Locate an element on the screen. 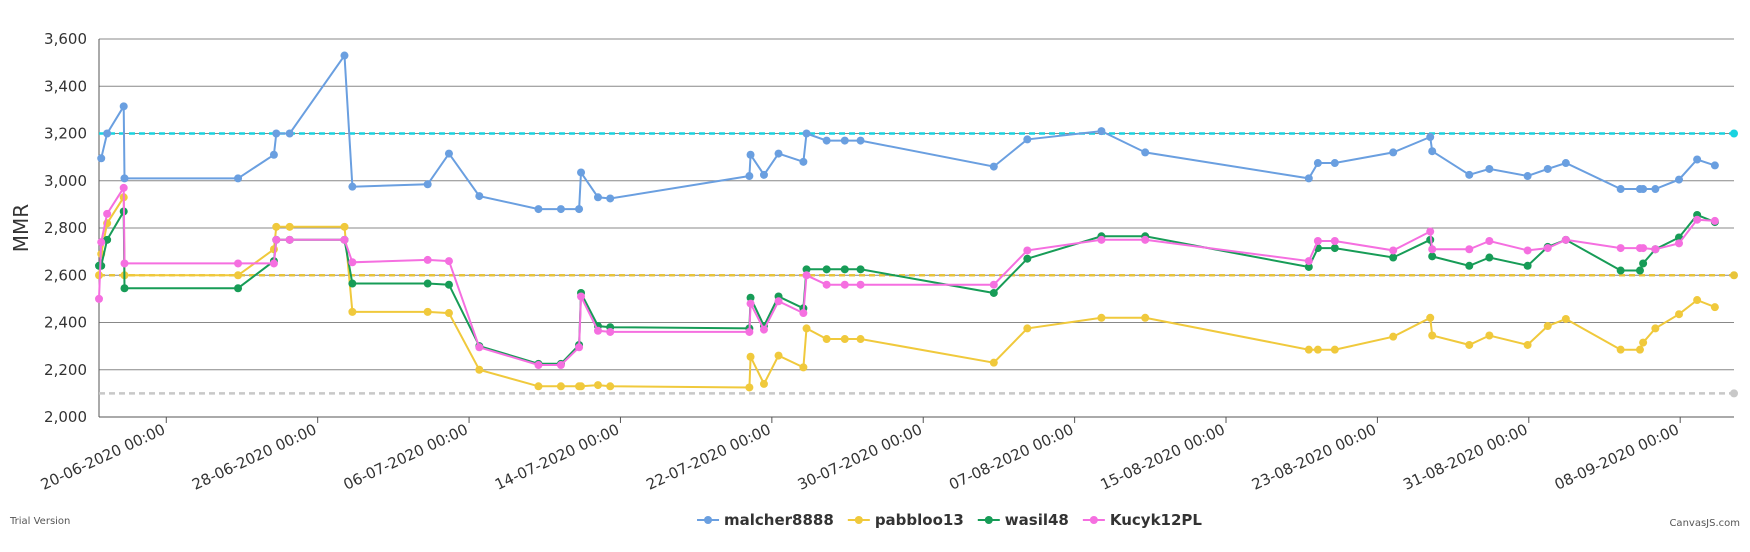 The height and width of the screenshot is (552, 1750). legend-label: Kucyk12PL is located at coordinates (1156, 520).